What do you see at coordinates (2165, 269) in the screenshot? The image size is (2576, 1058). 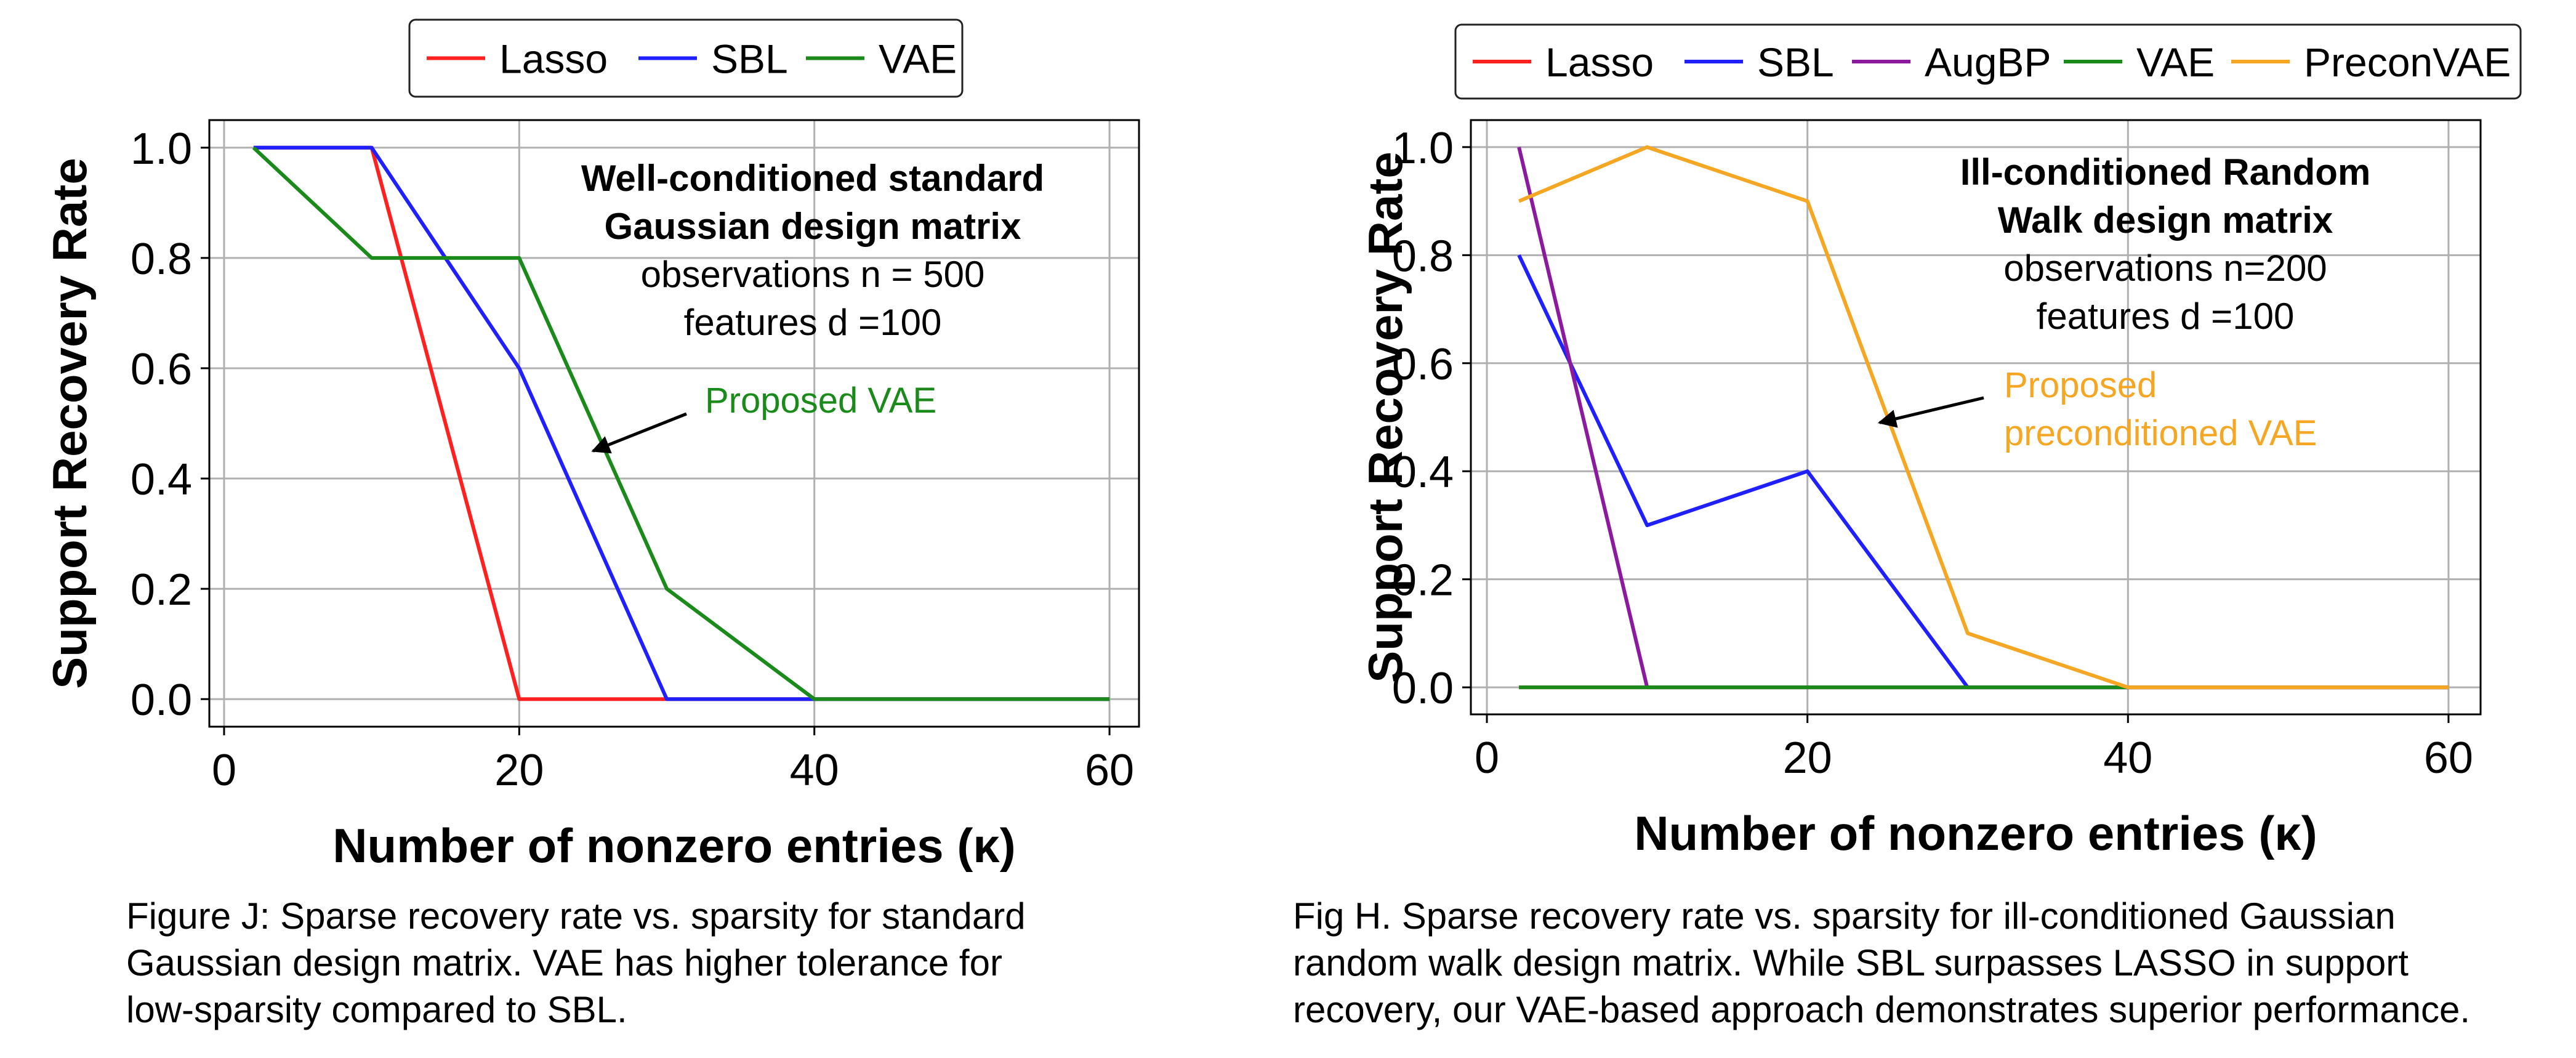 I see `annotation-text: observations n=200` at bounding box center [2165, 269].